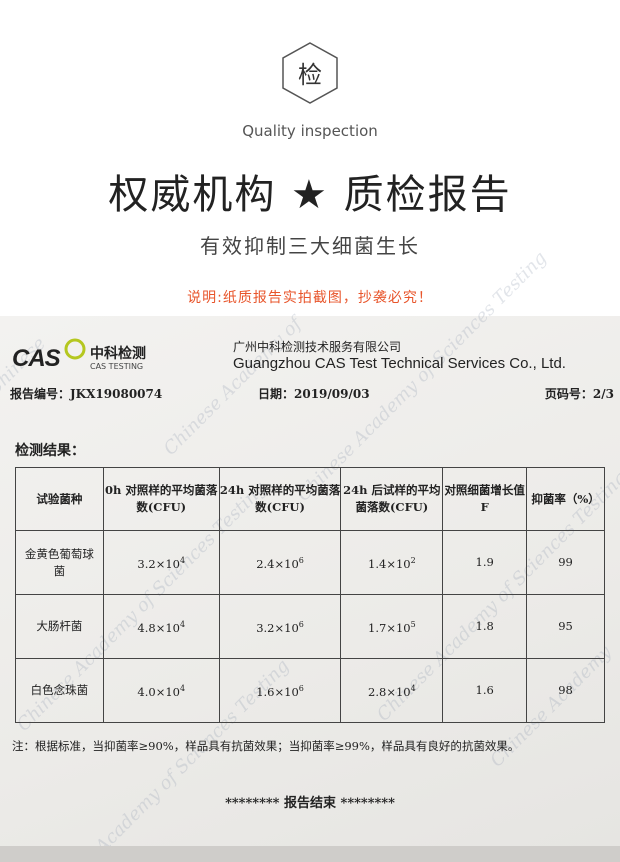  I want to click on cell-24h-sample-base: 2.8×10, so click(389, 691).